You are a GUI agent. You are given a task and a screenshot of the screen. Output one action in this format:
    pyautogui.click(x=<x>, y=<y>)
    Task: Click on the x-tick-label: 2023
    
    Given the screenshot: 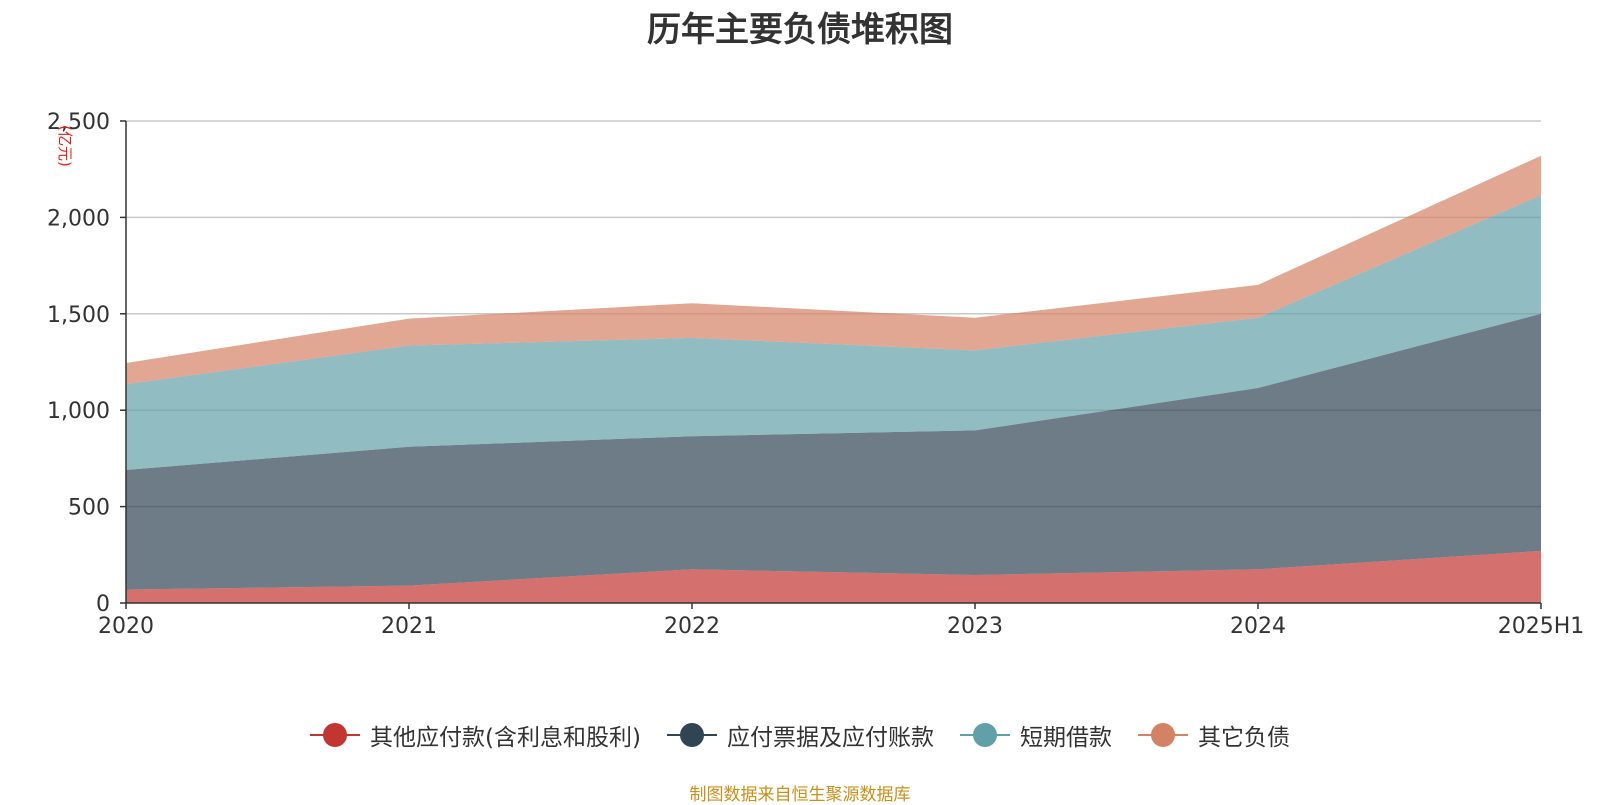 What is the action you would take?
    pyautogui.click(x=975, y=626)
    